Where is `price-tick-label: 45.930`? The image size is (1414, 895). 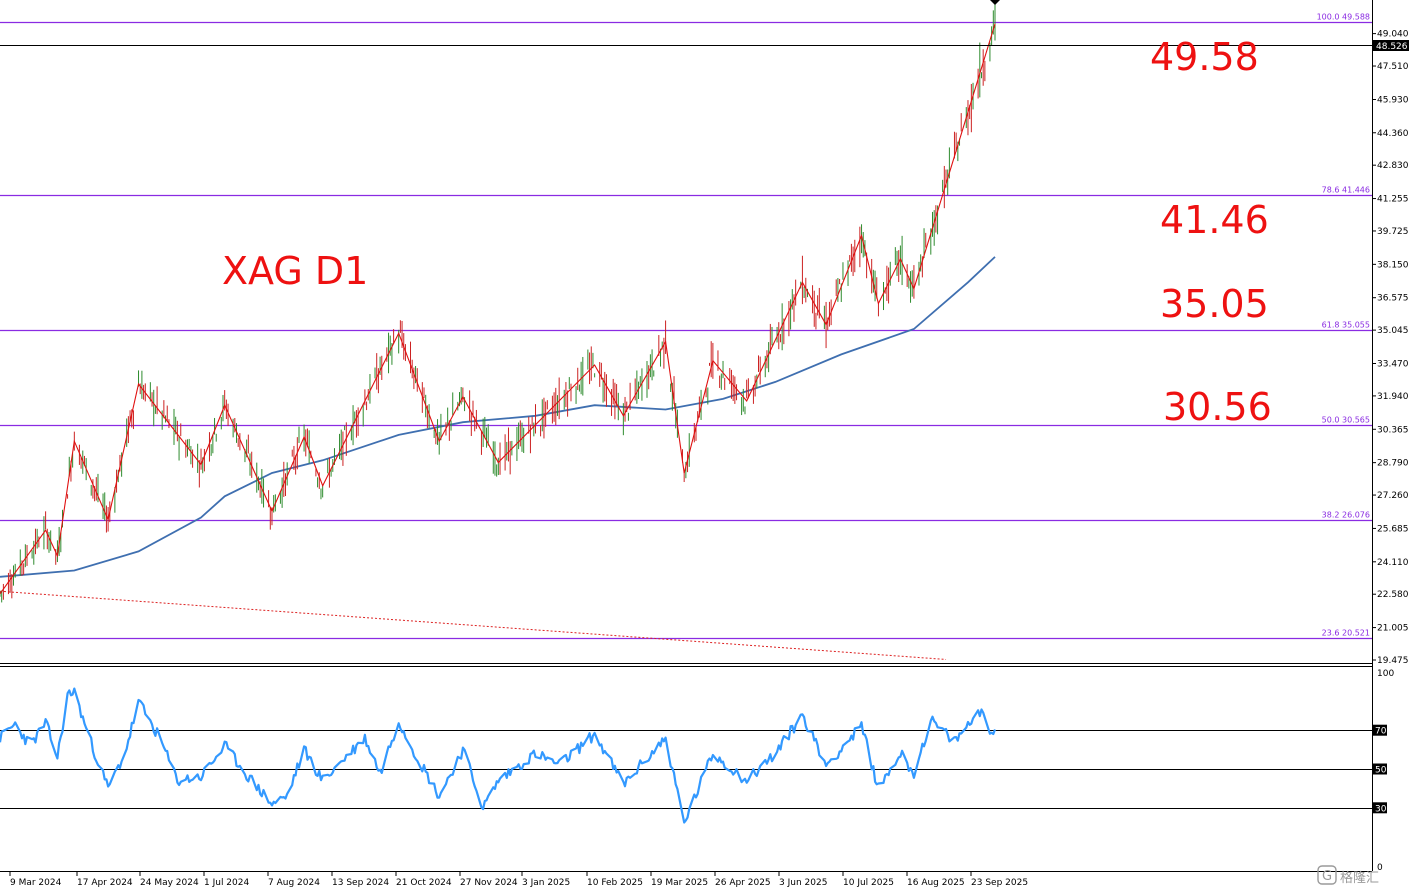 price-tick-label: 45.930 is located at coordinates (1393, 101).